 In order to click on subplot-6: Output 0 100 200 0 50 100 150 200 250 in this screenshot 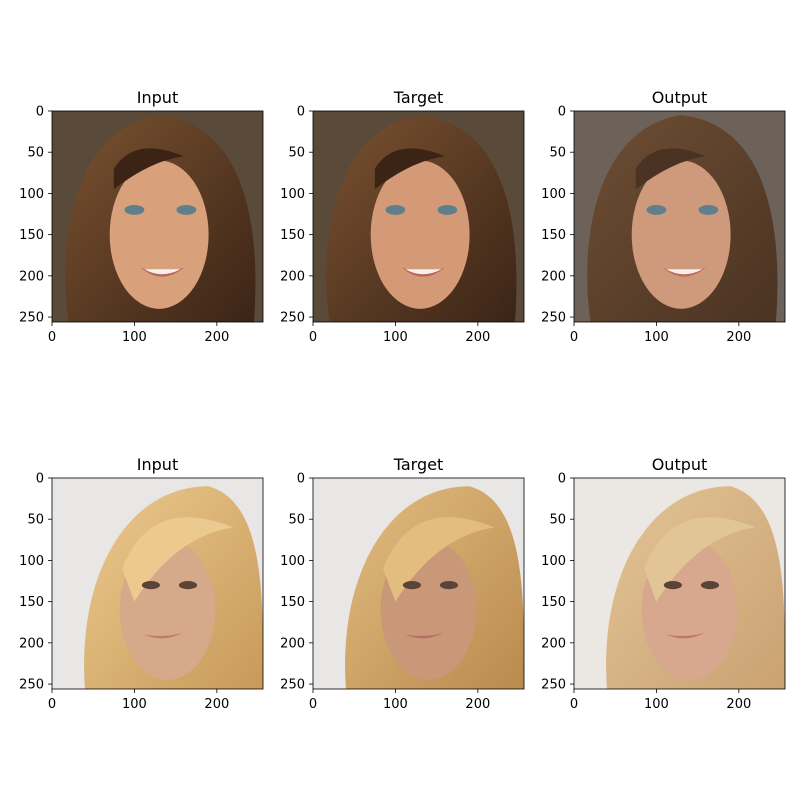, I will do `click(663, 583)`.